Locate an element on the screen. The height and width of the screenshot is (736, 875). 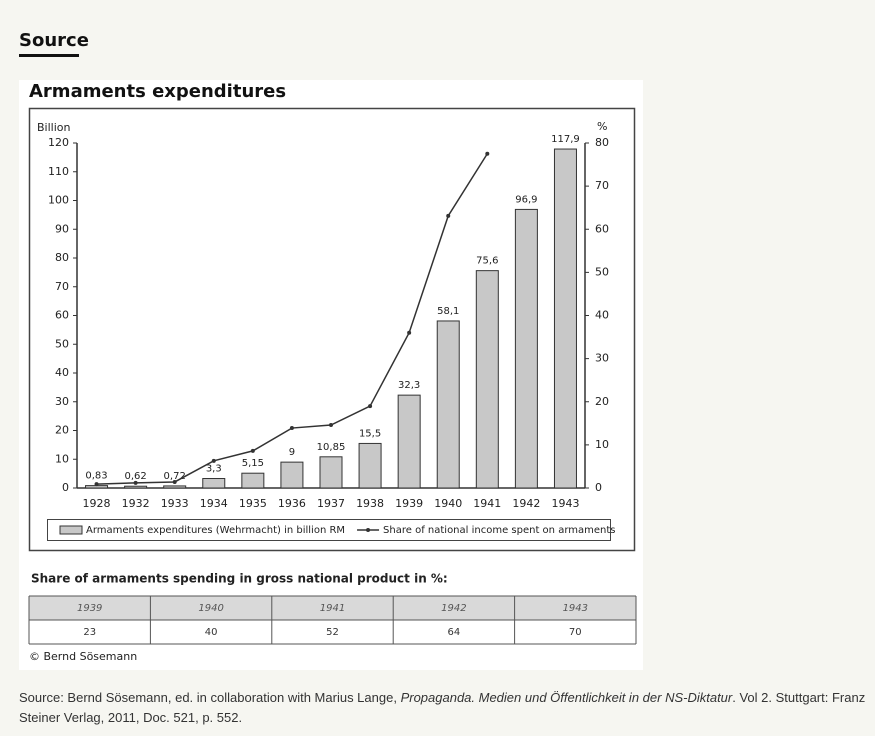
y-tick-label: 60 is located at coordinates (62, 315).